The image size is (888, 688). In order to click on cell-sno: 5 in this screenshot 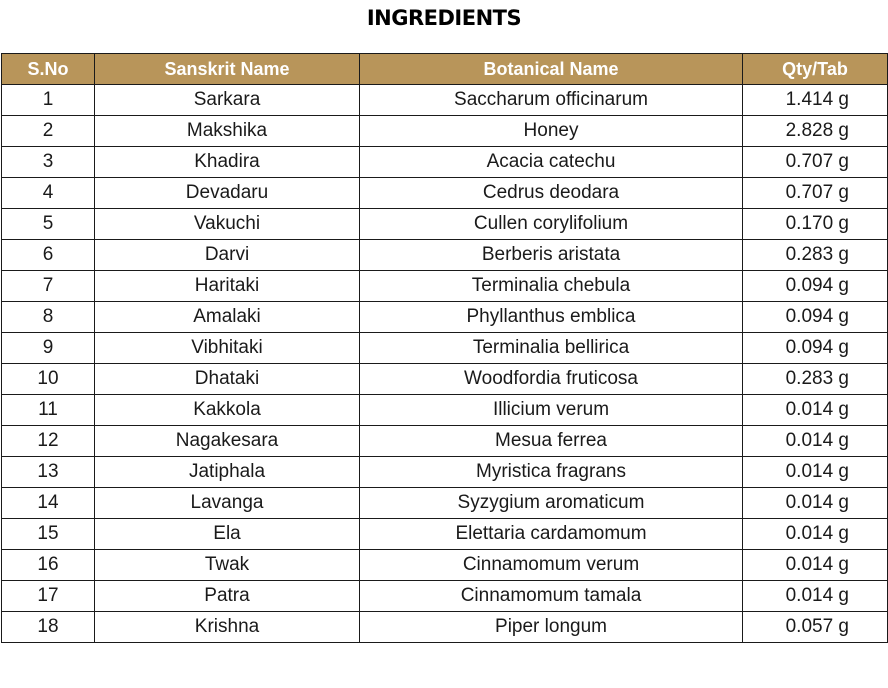, I will do `click(48, 224)`.